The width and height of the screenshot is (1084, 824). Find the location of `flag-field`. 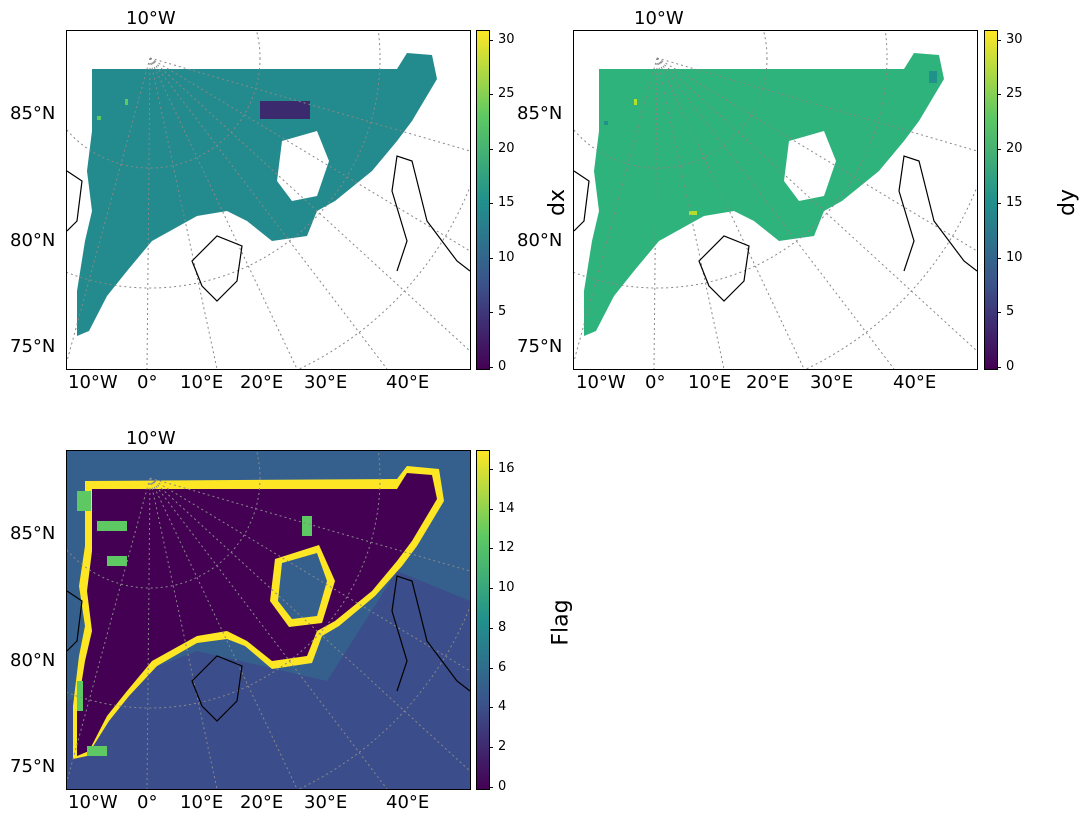

flag-field is located at coordinates (257, 614).